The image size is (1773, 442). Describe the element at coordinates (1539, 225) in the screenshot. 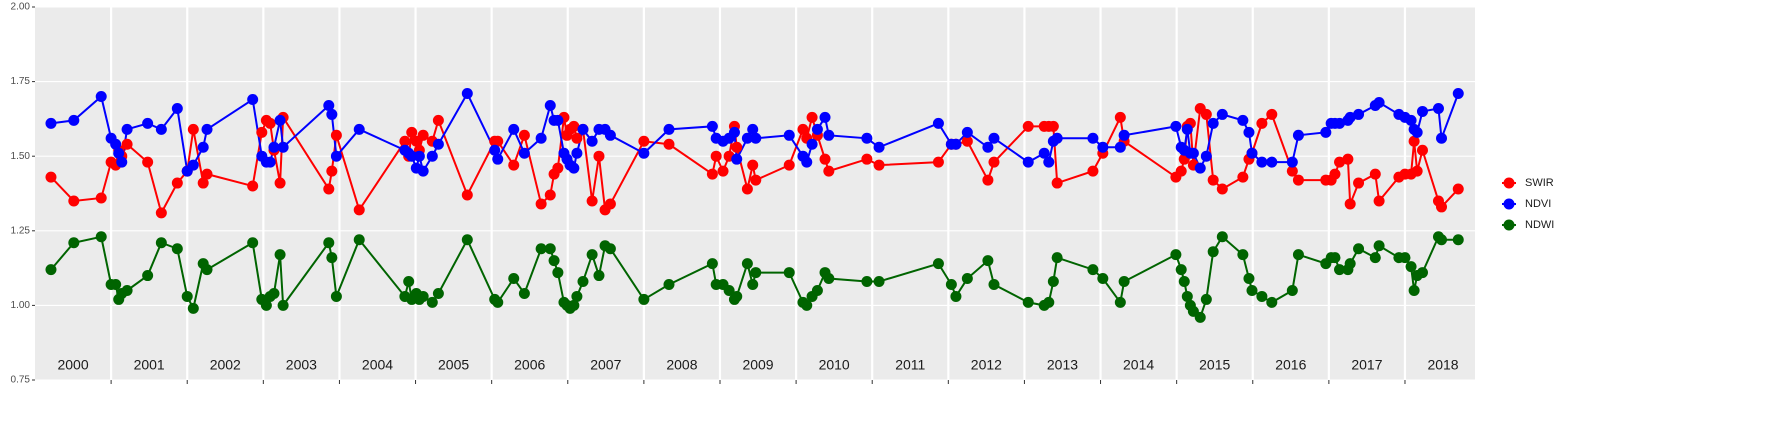

I see `legend-label: NDWI` at that location.